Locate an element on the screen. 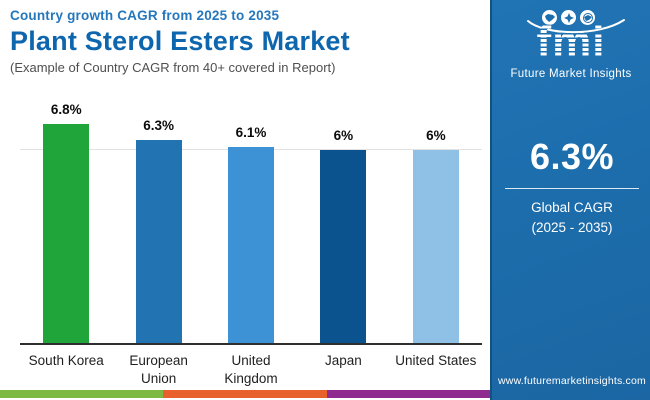  bar-column-united-states: 6% is located at coordinates (436, 219).